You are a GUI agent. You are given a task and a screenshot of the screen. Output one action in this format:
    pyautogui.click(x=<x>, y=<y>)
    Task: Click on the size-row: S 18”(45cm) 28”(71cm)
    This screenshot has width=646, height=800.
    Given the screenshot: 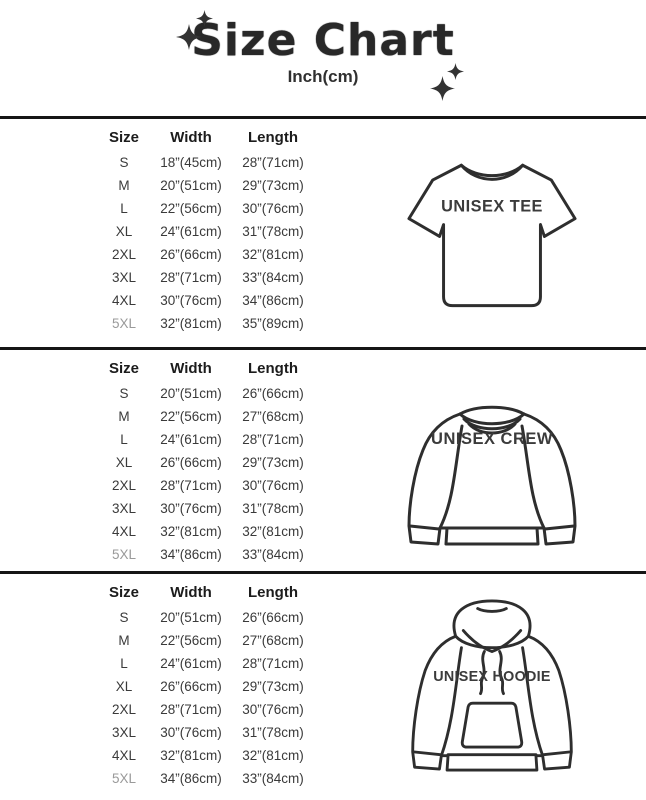 What is the action you would take?
    pyautogui.click(x=206, y=162)
    